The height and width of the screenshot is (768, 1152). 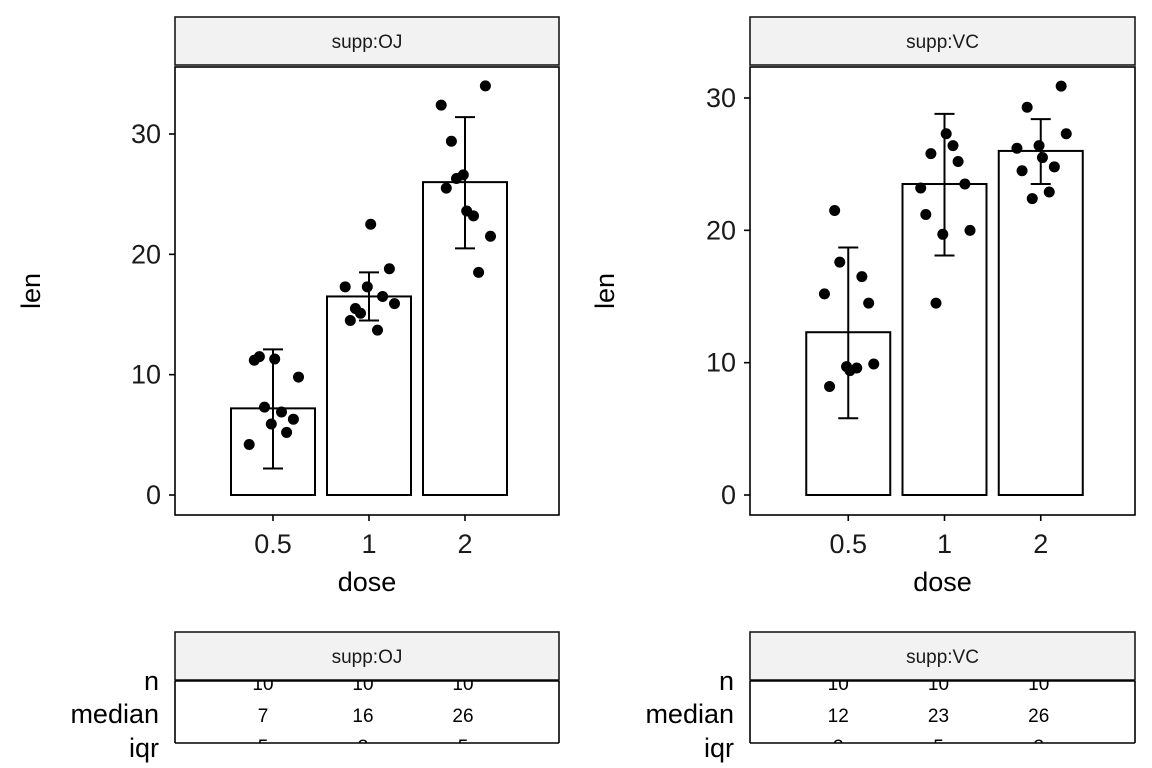 What do you see at coordinates (362, 716) in the screenshot?
I see `table-cells: 10 10 10 7 16 26 5 3 5` at bounding box center [362, 716].